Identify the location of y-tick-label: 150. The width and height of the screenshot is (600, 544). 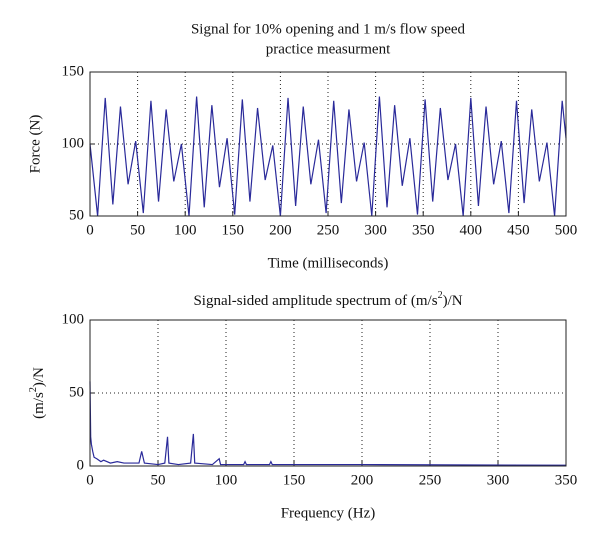
(73, 71).